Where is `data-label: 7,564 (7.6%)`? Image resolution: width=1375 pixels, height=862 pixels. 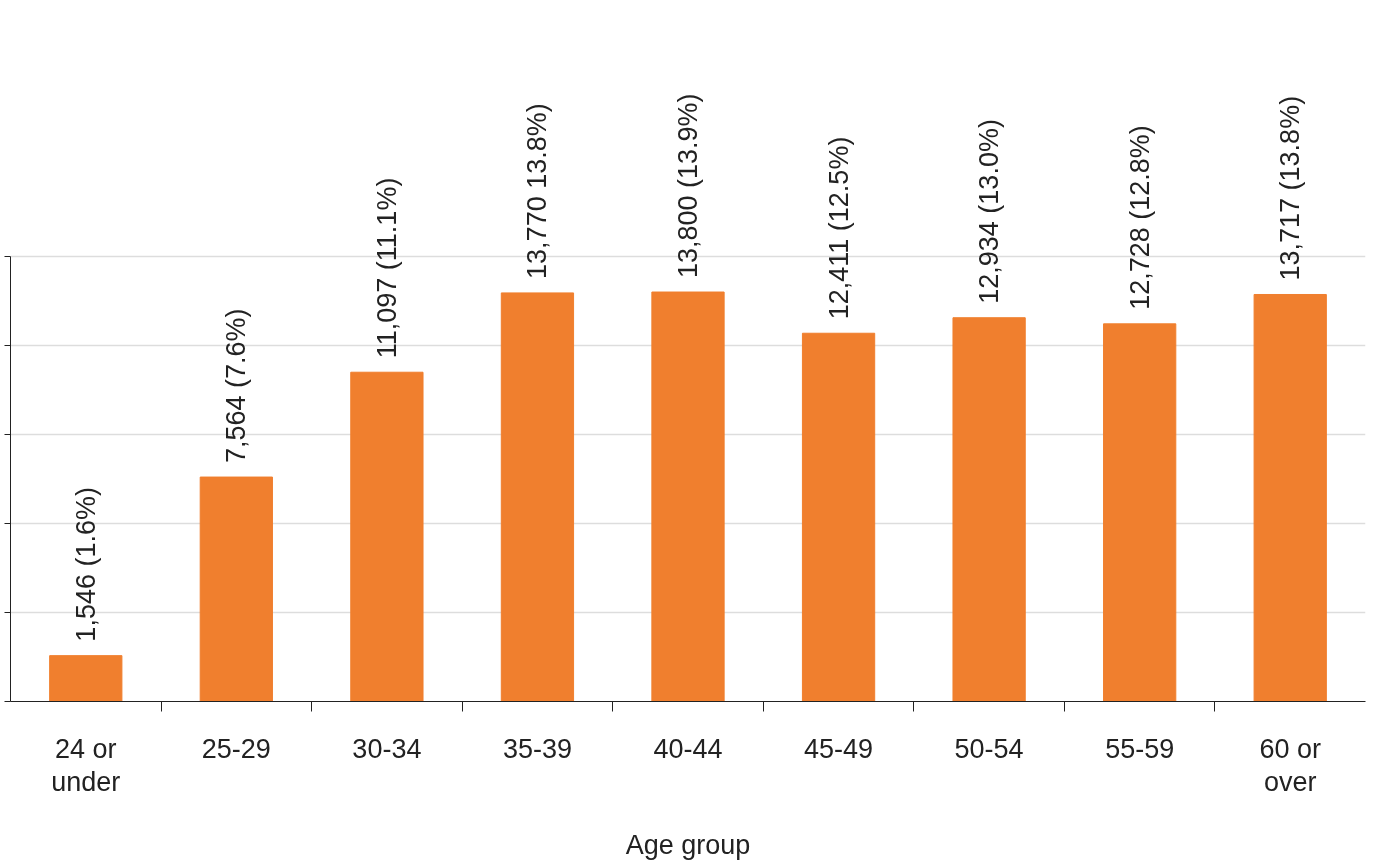
data-label: 7,564 (7.6%) is located at coordinates (236, 386).